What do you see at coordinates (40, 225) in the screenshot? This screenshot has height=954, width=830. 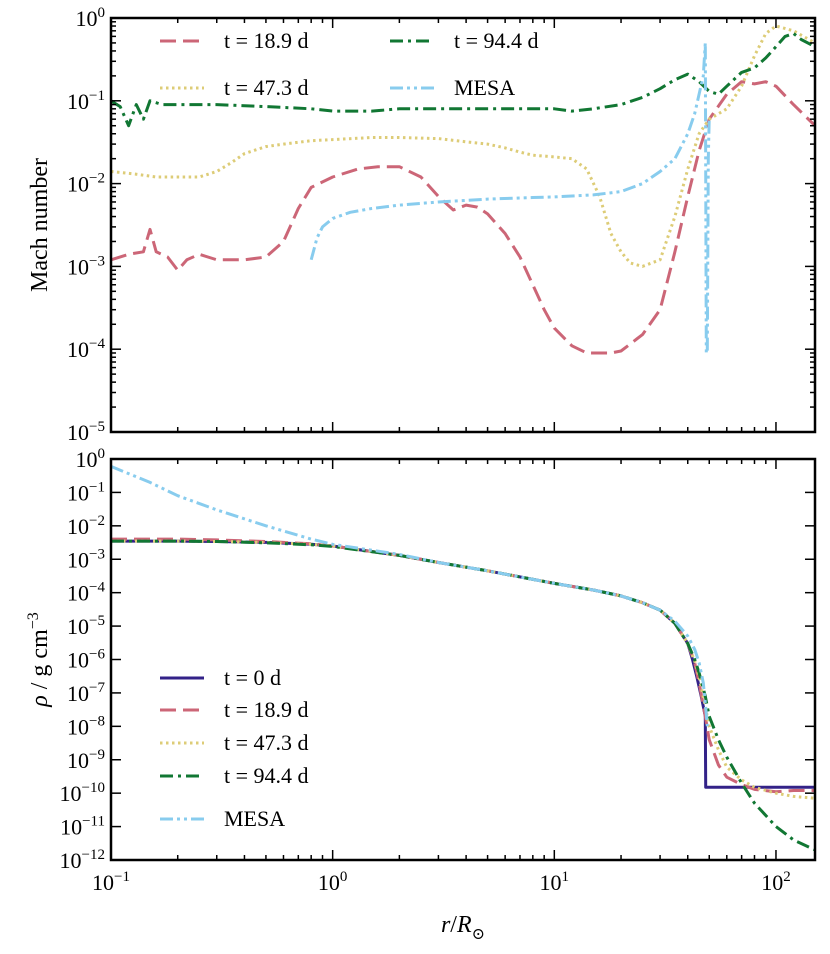 I see `y-axis-label: Mach number` at bounding box center [40, 225].